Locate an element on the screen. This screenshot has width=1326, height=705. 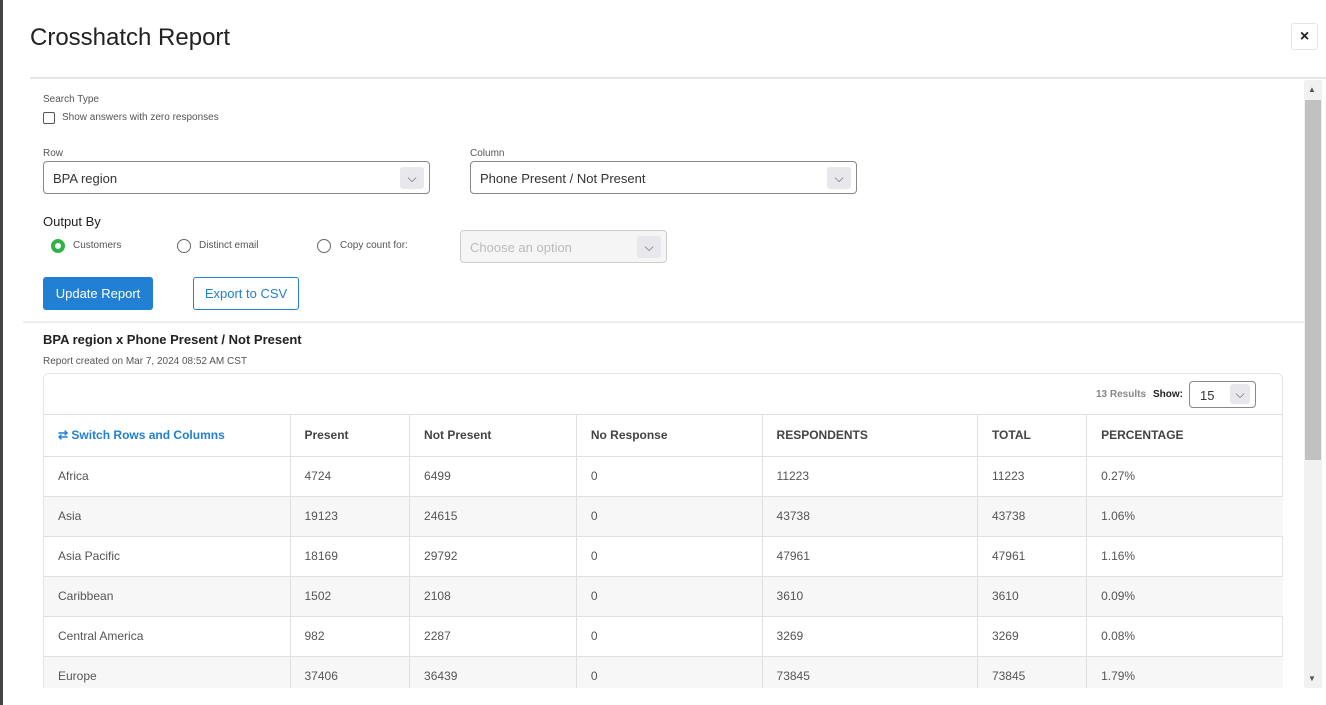
table-cell: 29792 is located at coordinates (493, 556).